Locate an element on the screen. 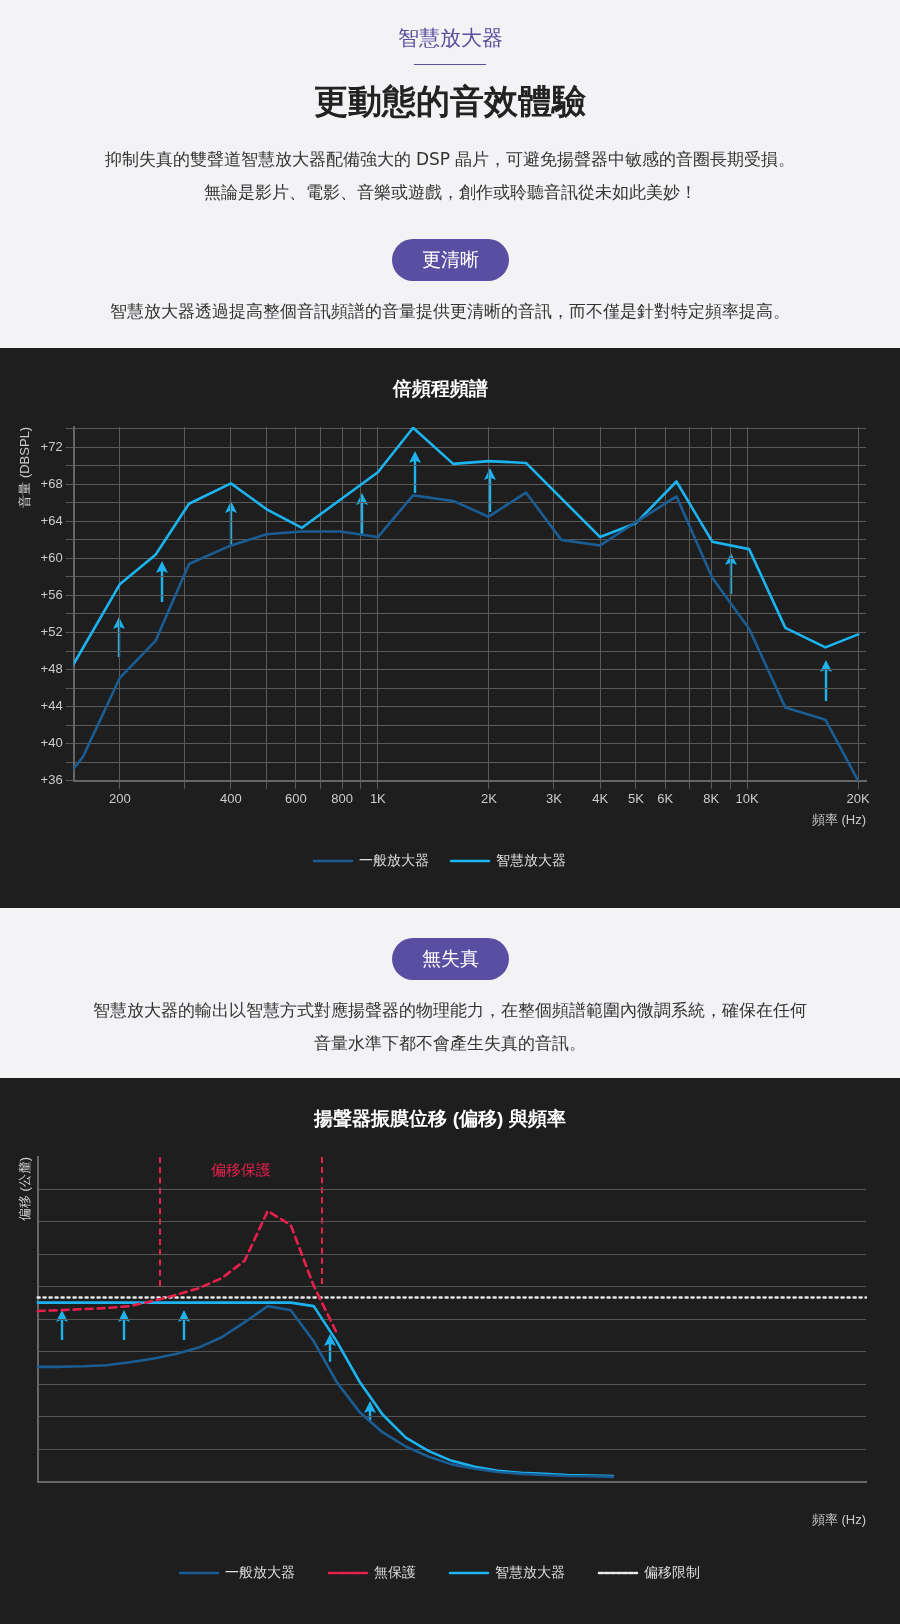 The image size is (900, 1624). x-tick-label: 3K is located at coordinates (554, 799).